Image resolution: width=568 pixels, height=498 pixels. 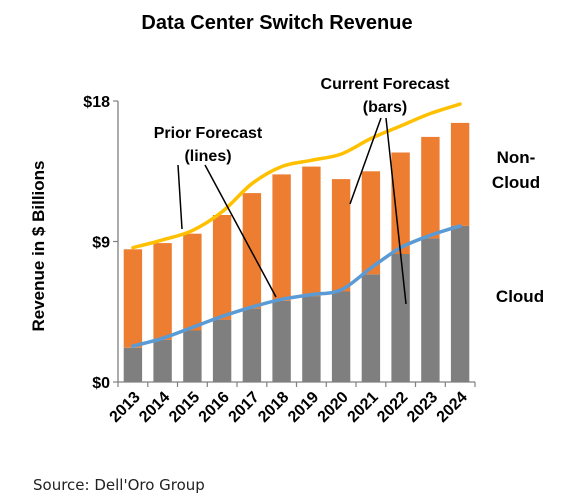 I want to click on bar-non-cloud-2023, so click(x=430, y=187).